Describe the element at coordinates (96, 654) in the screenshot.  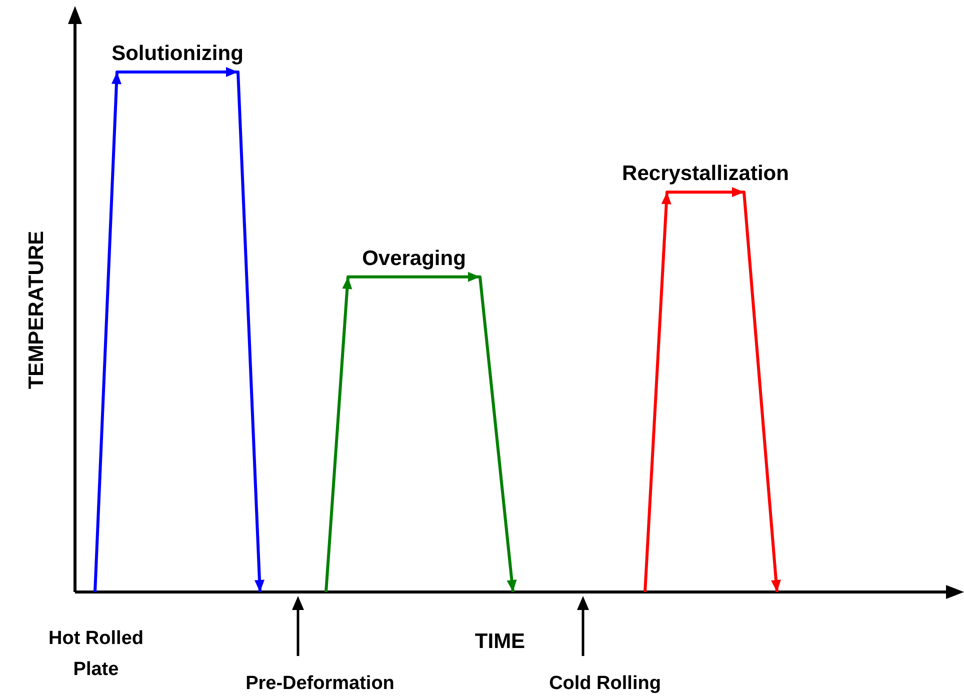
I see `text: Hot Rolled Plate` at that location.